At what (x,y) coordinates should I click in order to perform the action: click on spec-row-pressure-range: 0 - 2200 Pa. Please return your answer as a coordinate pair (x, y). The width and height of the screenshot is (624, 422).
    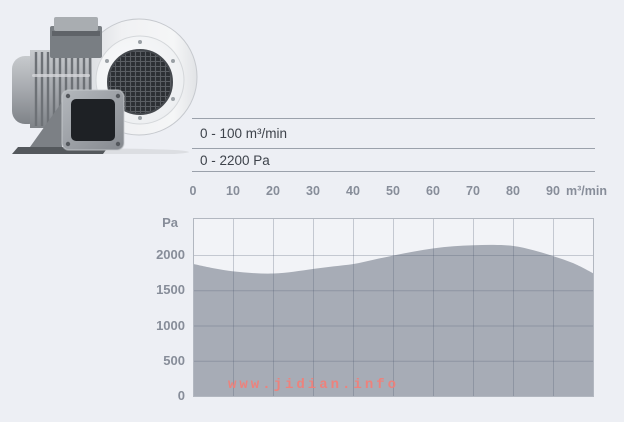
    Looking at the image, I should click on (393, 160).